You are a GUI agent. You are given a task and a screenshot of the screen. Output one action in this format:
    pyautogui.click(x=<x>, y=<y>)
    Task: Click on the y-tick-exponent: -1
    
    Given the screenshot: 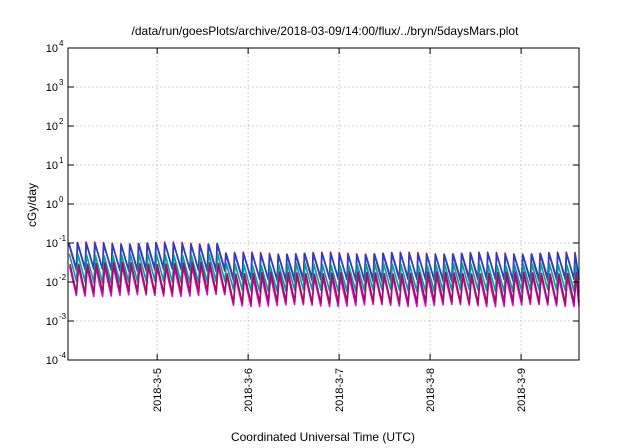 What is the action you would take?
    pyautogui.click(x=63, y=238)
    